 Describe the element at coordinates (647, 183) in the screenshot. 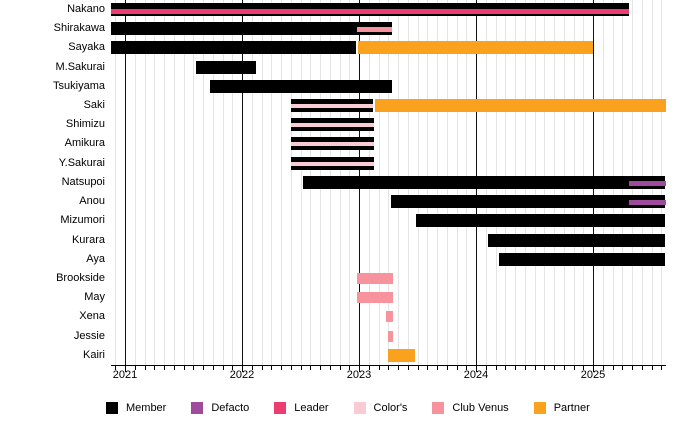

I see `bar-segment-defacto` at that location.